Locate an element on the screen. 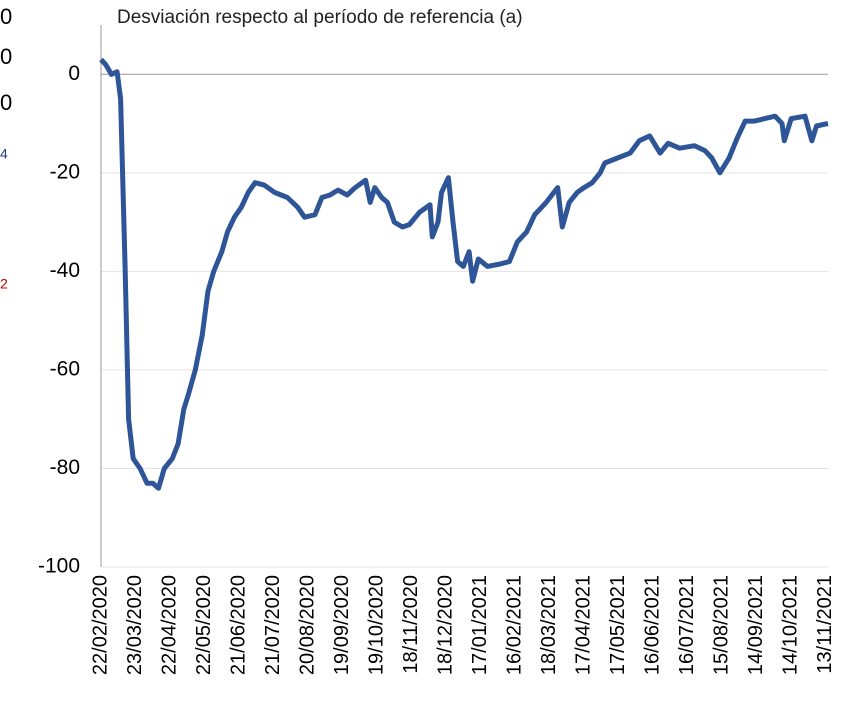 This screenshot has width=843, height=717. cut-off-text: 2 is located at coordinates (4, 284).